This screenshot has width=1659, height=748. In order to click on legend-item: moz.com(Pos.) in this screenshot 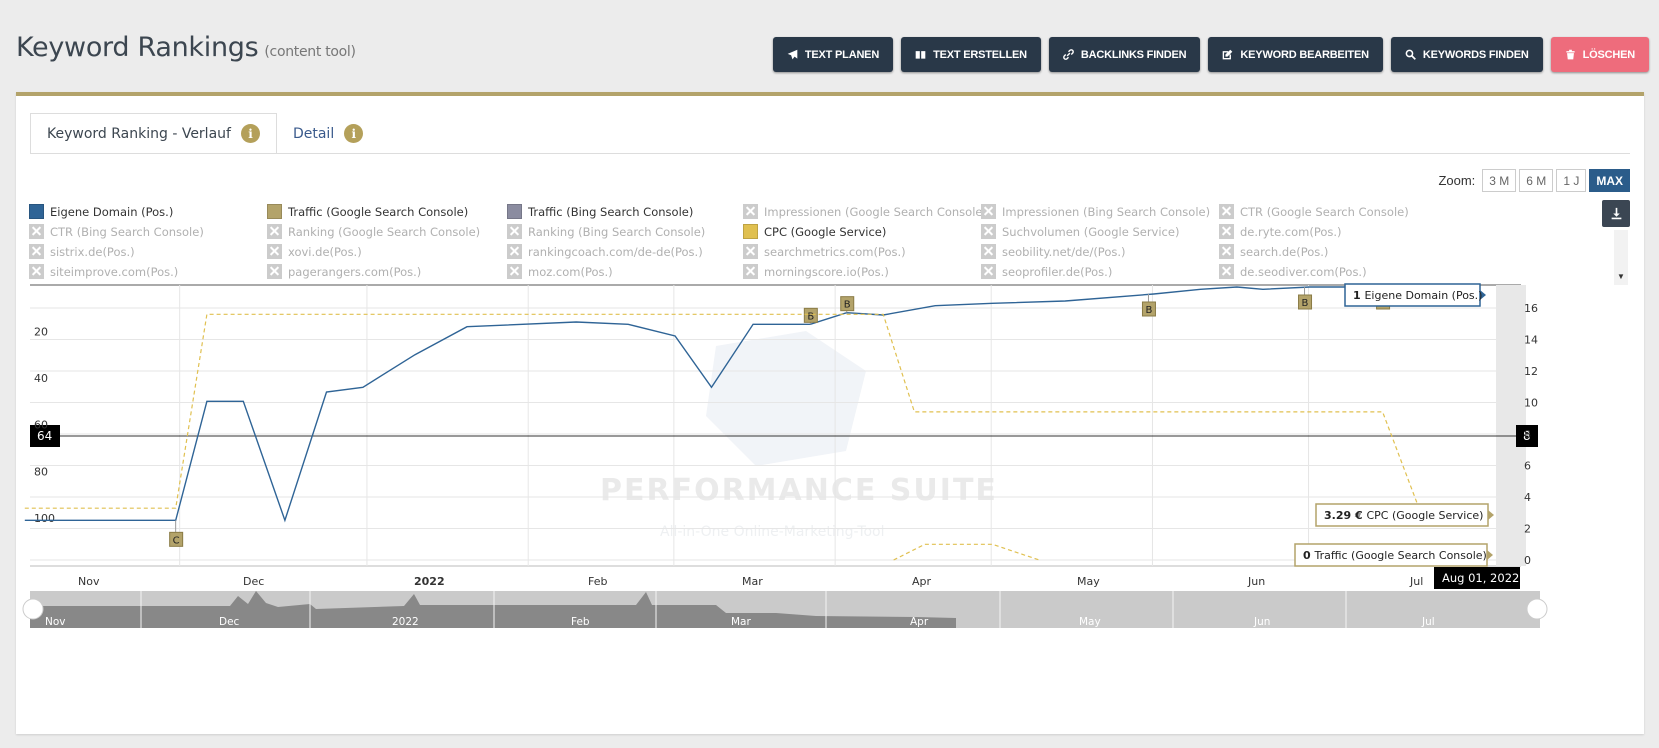, I will do `click(560, 271)`.